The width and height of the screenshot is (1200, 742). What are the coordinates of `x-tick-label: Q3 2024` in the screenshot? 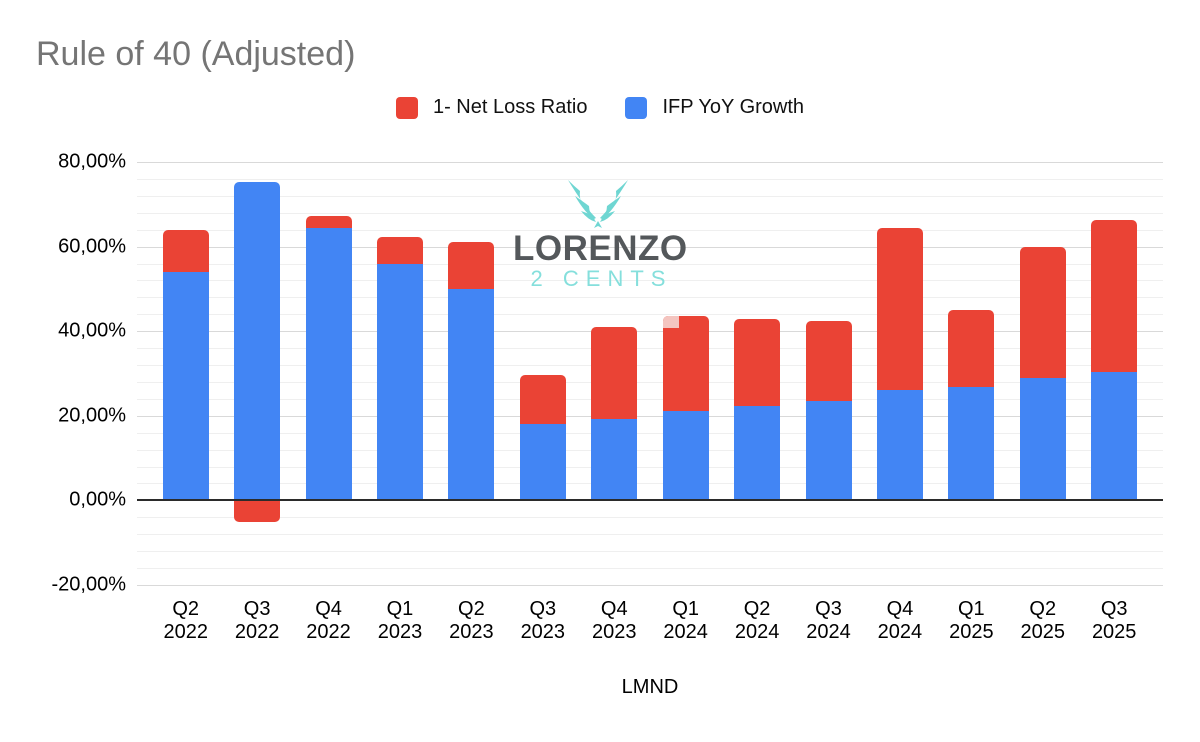 It's located at (828, 620).